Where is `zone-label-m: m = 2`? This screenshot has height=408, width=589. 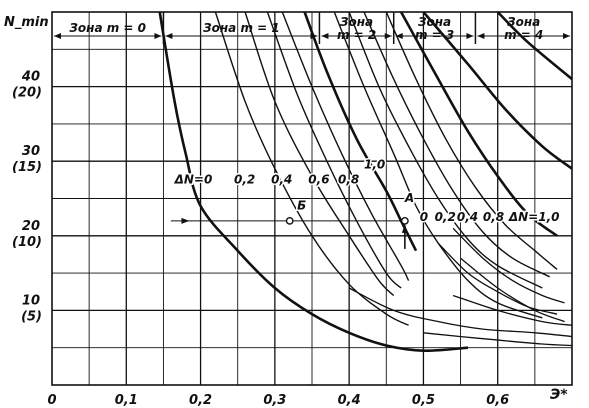 zone-label-m: m = 2 is located at coordinates (356, 35).